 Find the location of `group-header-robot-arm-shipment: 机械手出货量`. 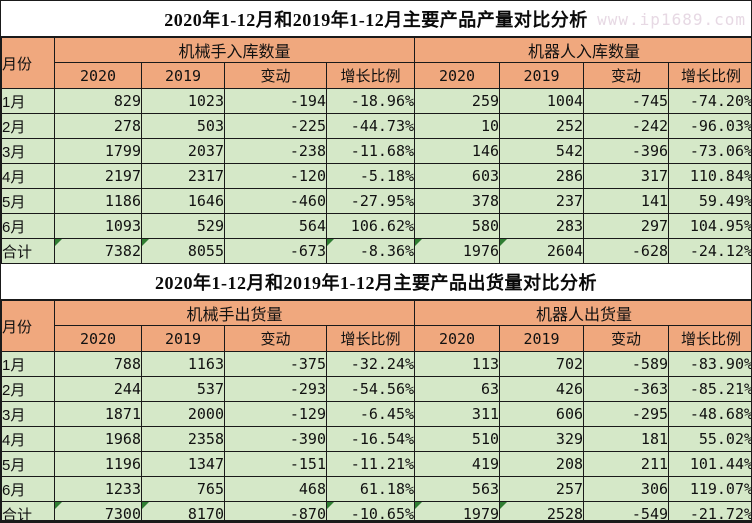

group-header-robot-arm-shipment: 机械手出货量 is located at coordinates (234, 313).